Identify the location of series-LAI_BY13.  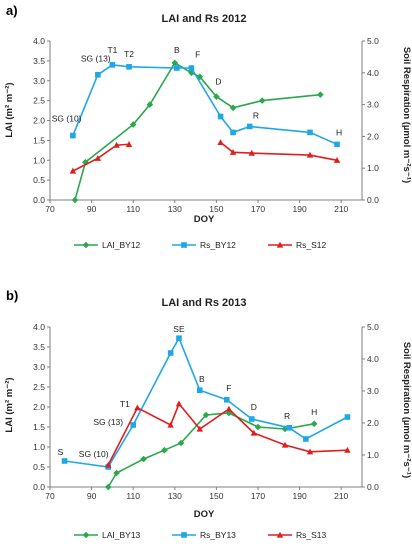
(211, 450).